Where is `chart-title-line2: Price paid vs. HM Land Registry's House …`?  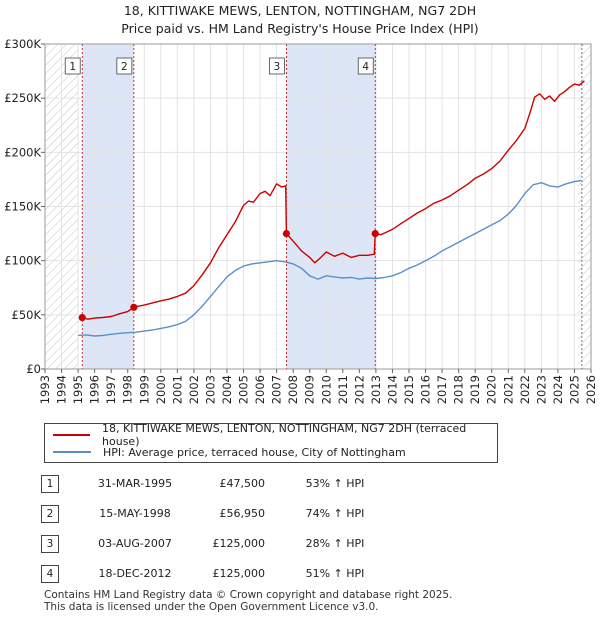 chart-title-line2: Price paid vs. HM Land Registry's House … is located at coordinates (300, 28).